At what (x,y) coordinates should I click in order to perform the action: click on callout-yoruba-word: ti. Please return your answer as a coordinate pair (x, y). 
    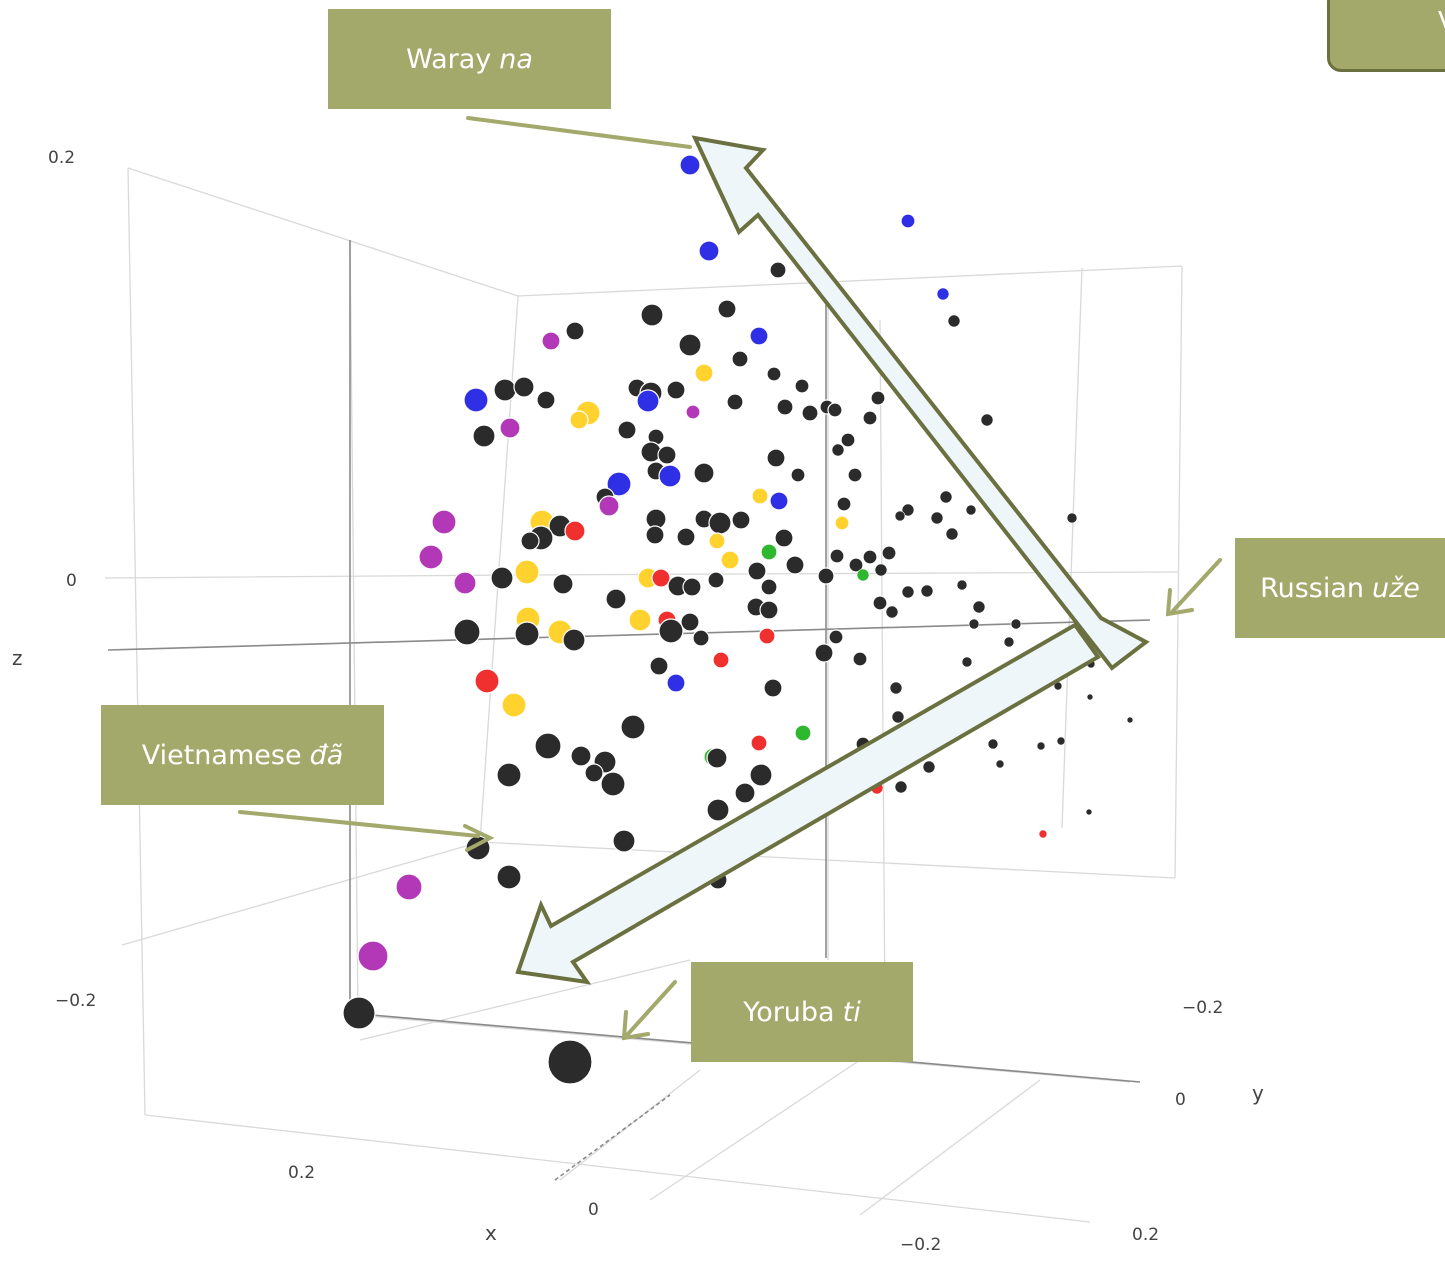
    Looking at the image, I should click on (851, 1012).